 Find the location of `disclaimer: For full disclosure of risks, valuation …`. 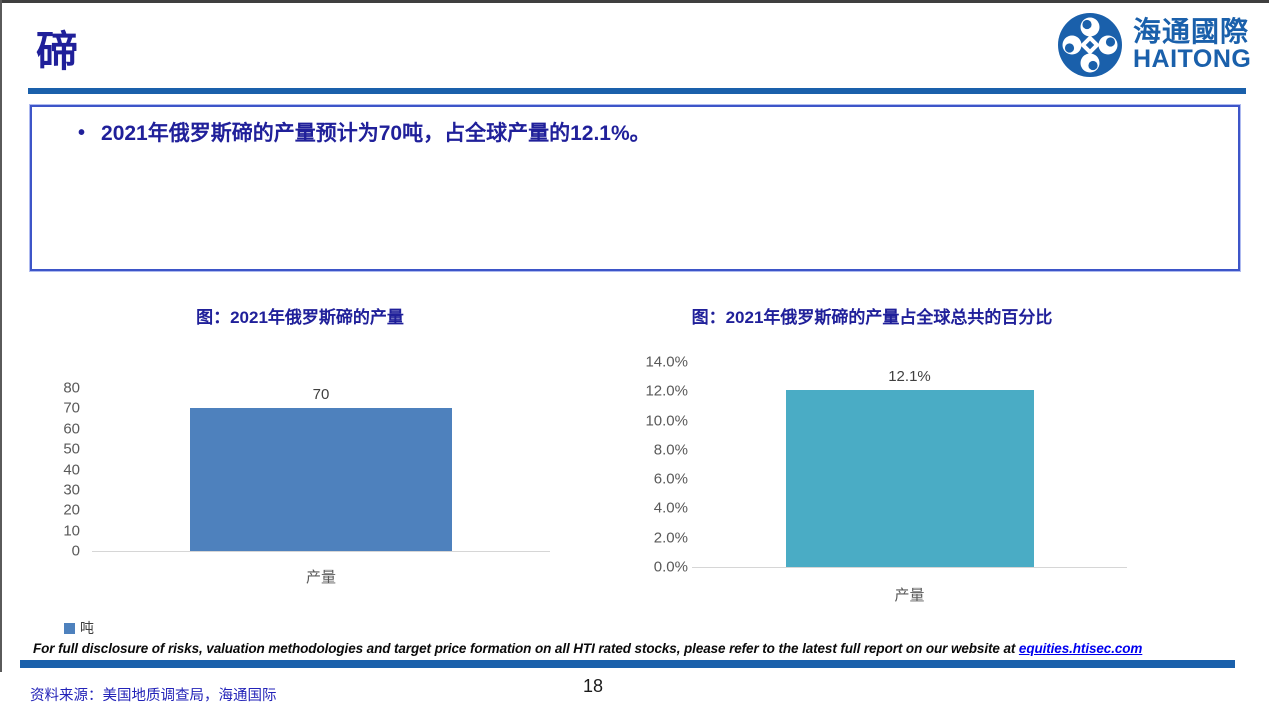

disclaimer: For full disclosure of risks, valuation … is located at coordinates (640, 648).